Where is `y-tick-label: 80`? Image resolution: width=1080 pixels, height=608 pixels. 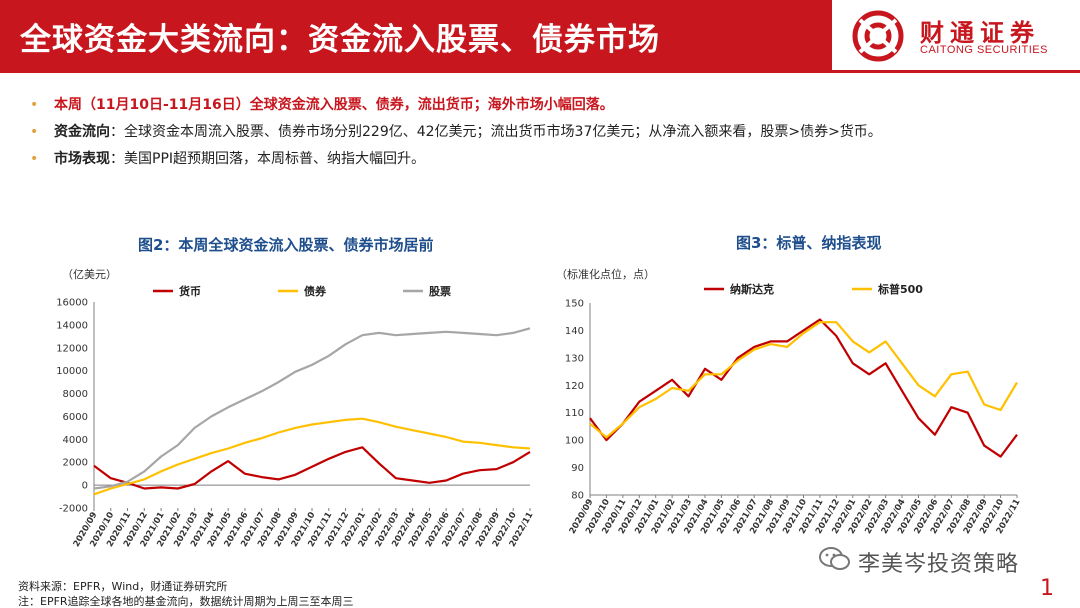 y-tick-label: 80 is located at coordinates (577, 496).